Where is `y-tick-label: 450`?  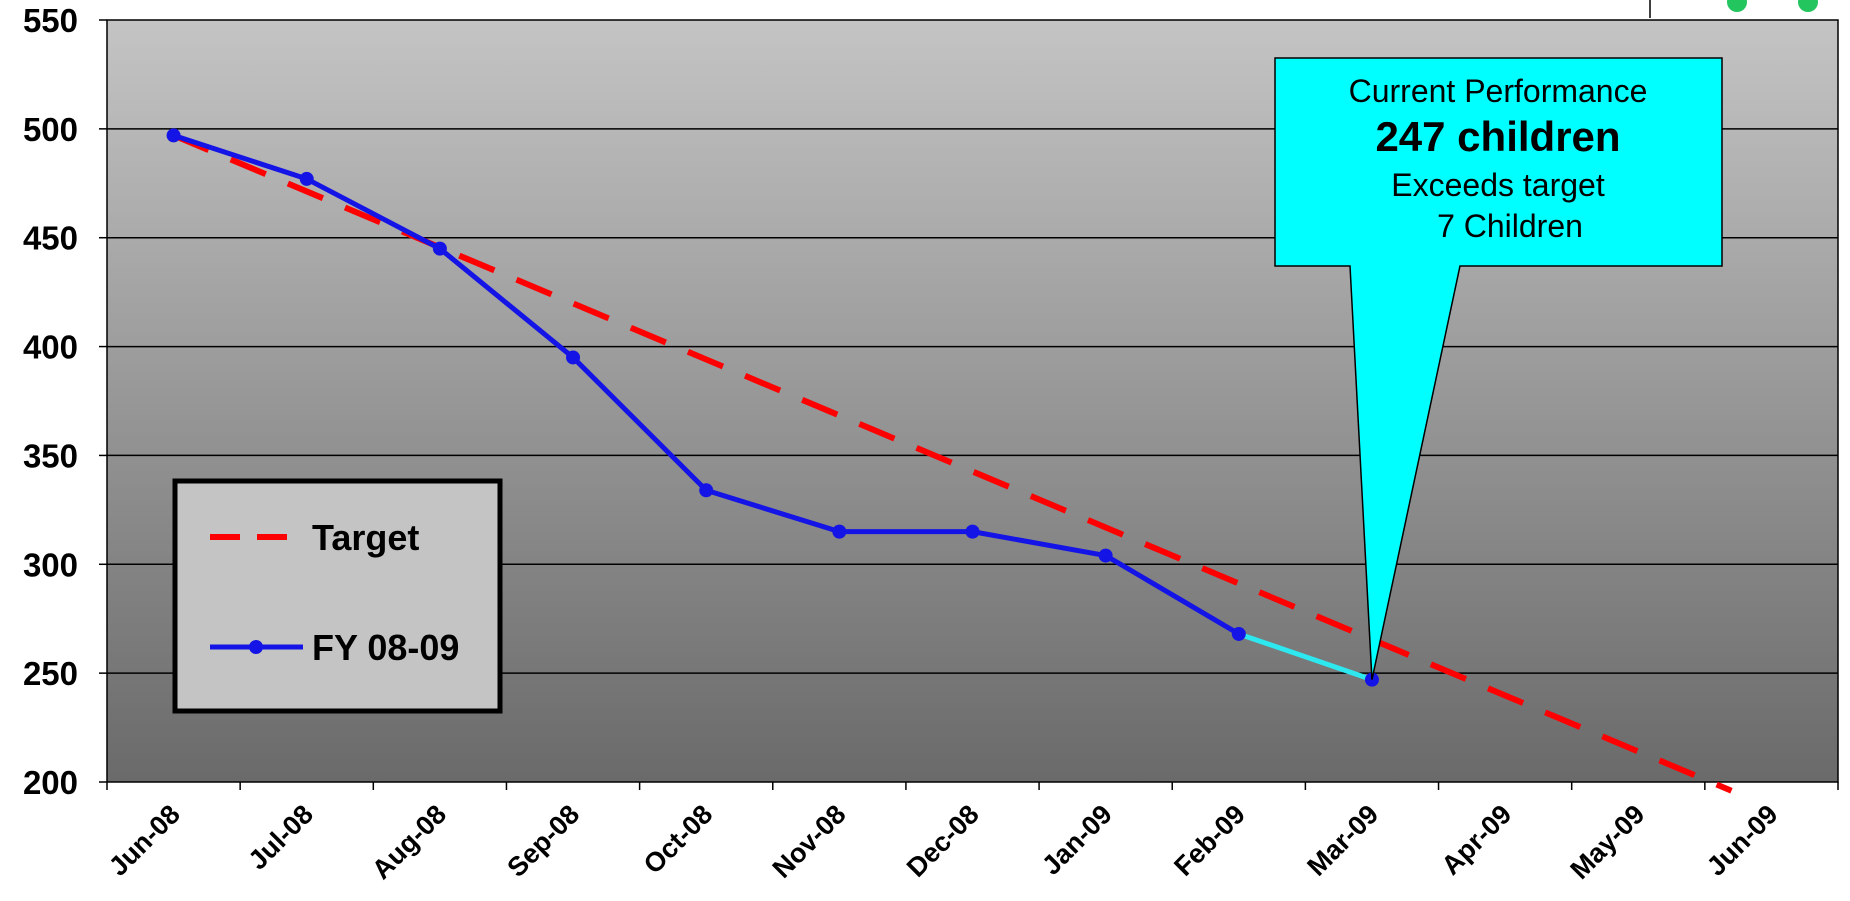
y-tick-label: 450 is located at coordinates (50, 238).